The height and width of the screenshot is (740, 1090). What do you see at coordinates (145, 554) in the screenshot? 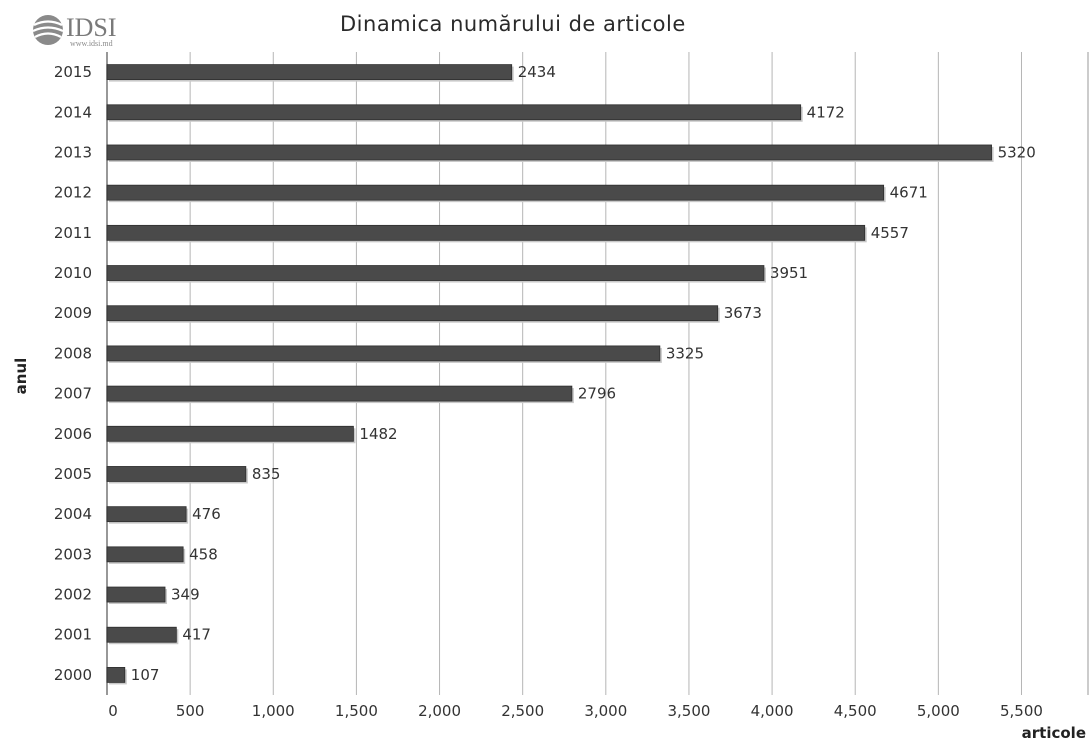
I see `bar-2003` at bounding box center [145, 554].